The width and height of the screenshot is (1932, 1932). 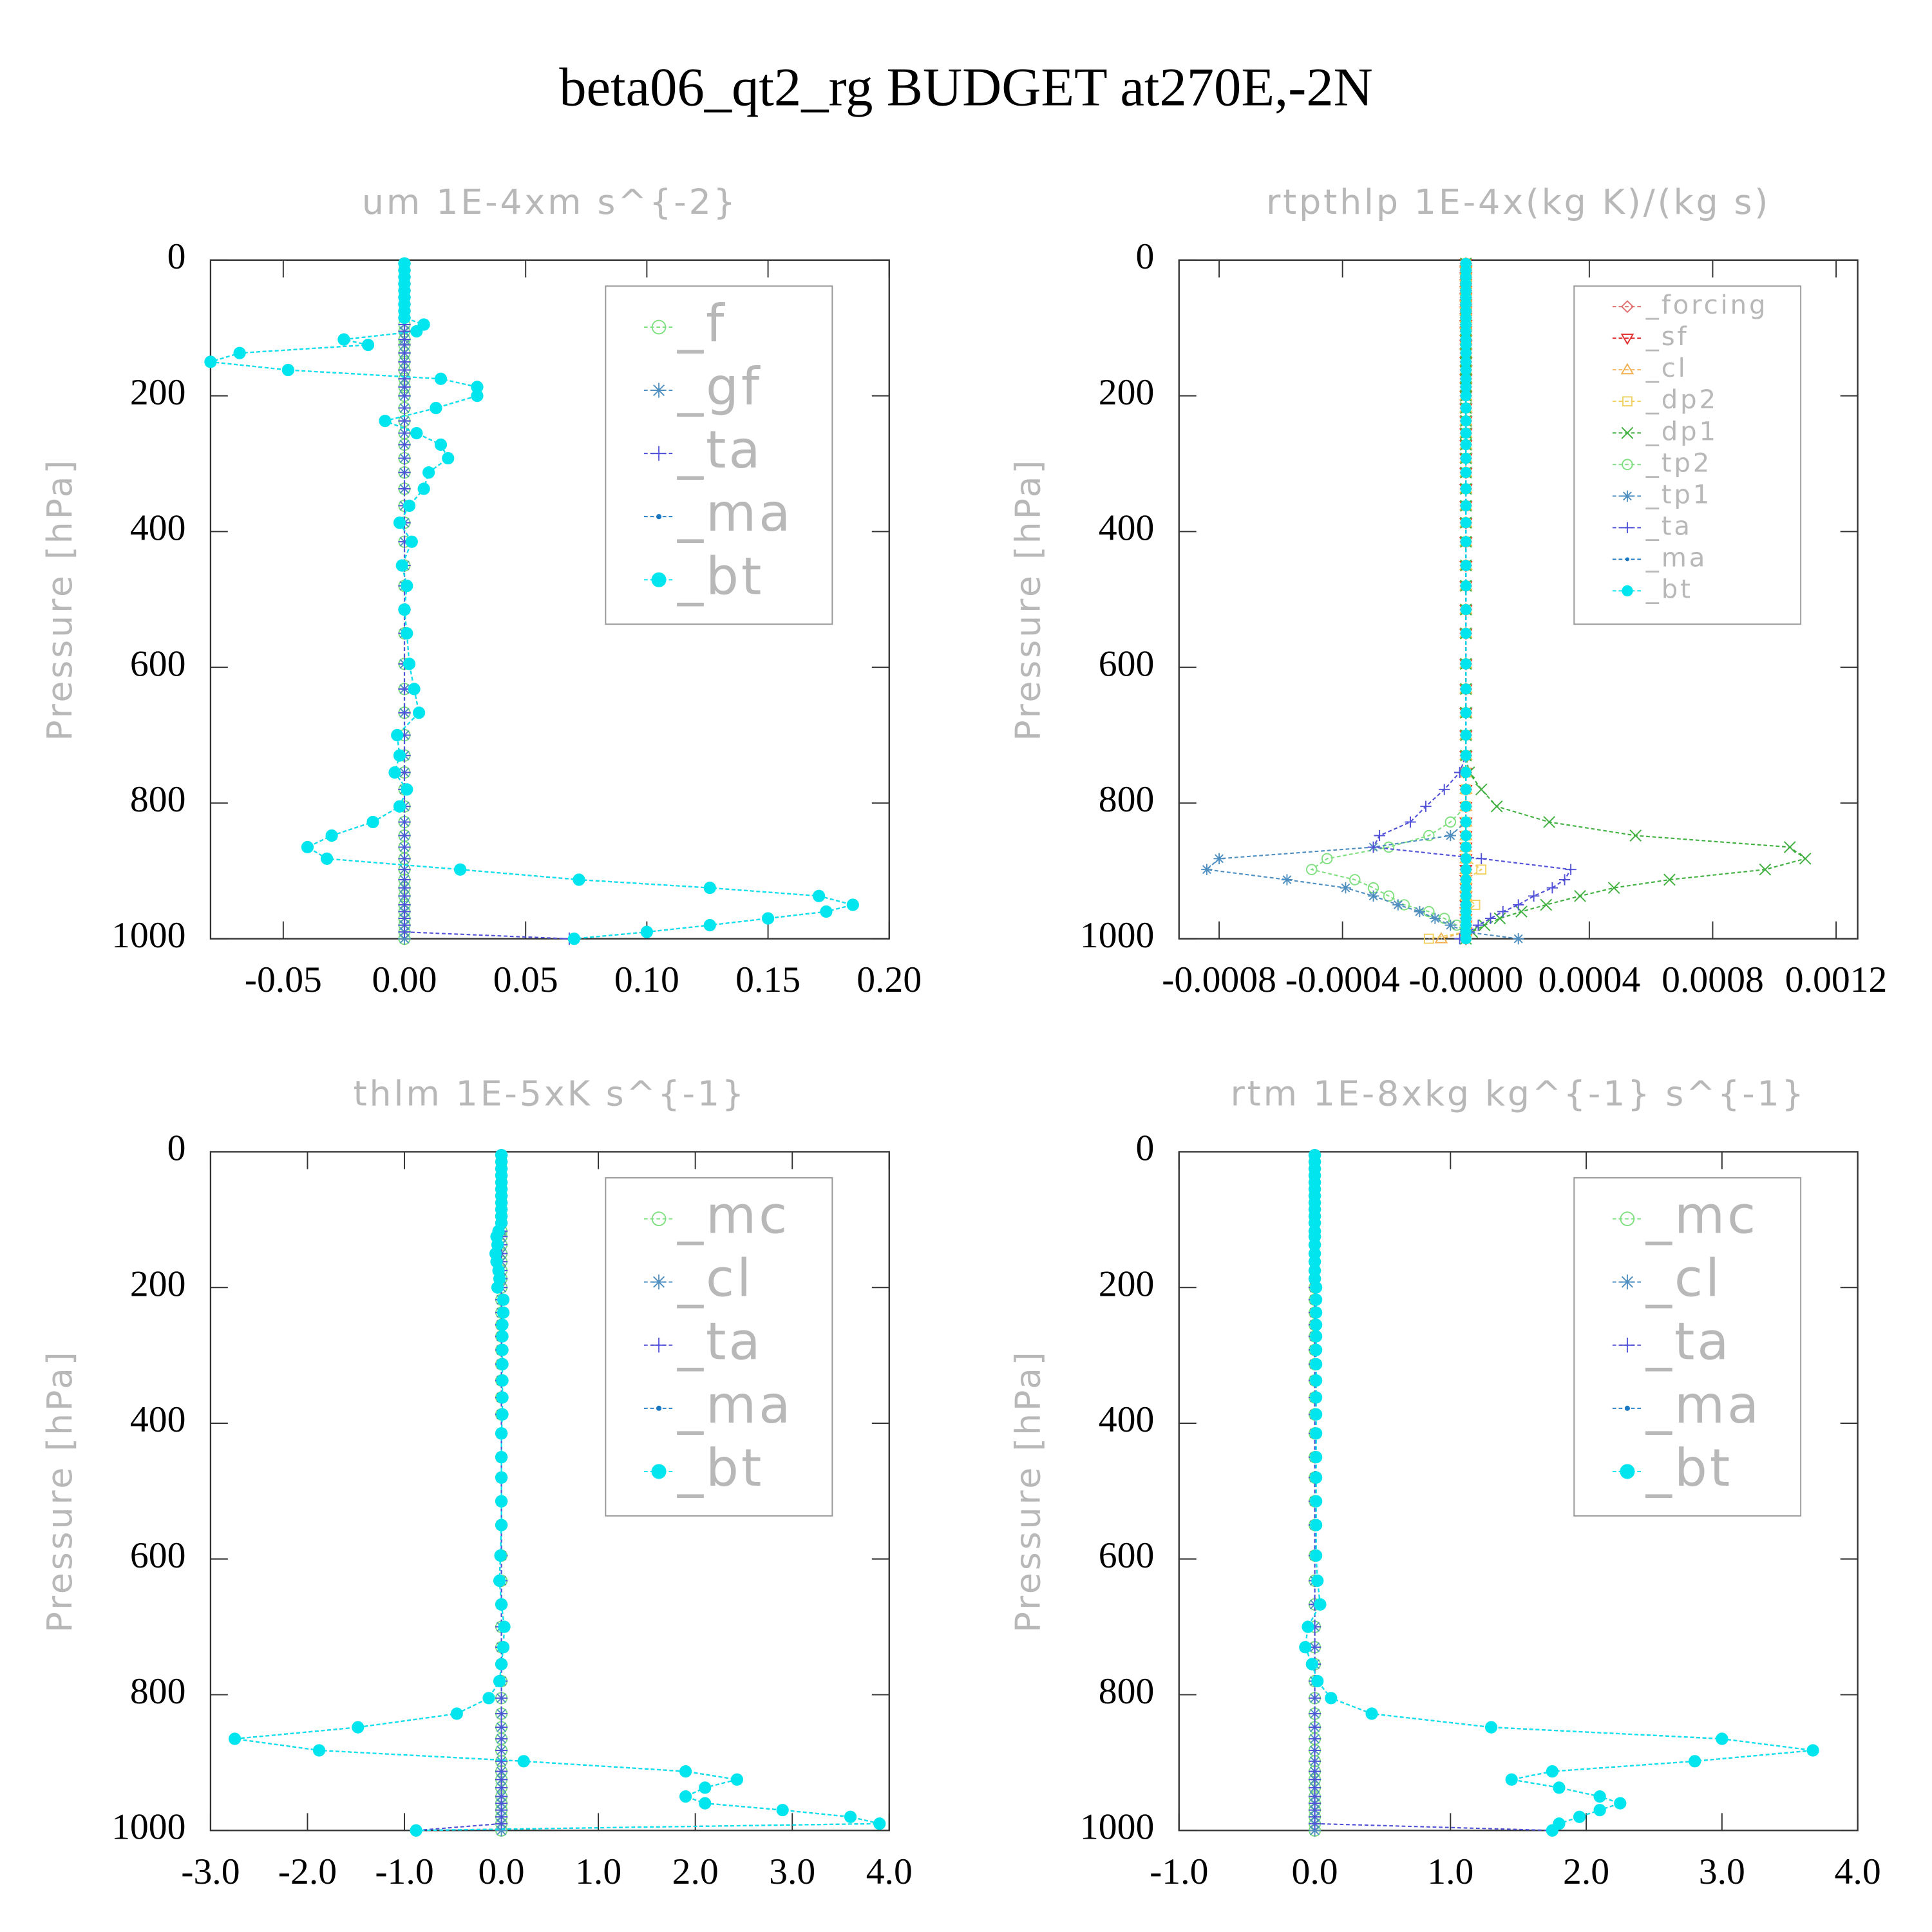 I want to click on y-tick-label: 800, so click(x=1127, y=799).